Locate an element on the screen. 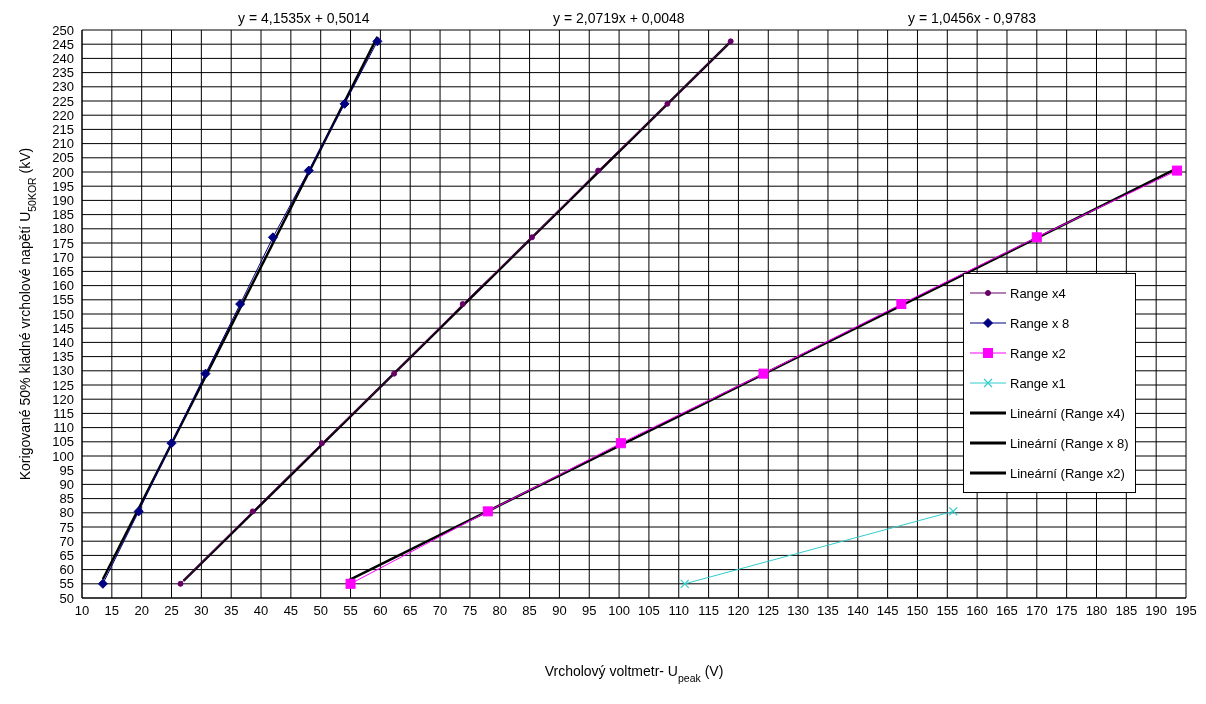 The height and width of the screenshot is (704, 1206). y-tick-label: 80 is located at coordinates (66, 513).